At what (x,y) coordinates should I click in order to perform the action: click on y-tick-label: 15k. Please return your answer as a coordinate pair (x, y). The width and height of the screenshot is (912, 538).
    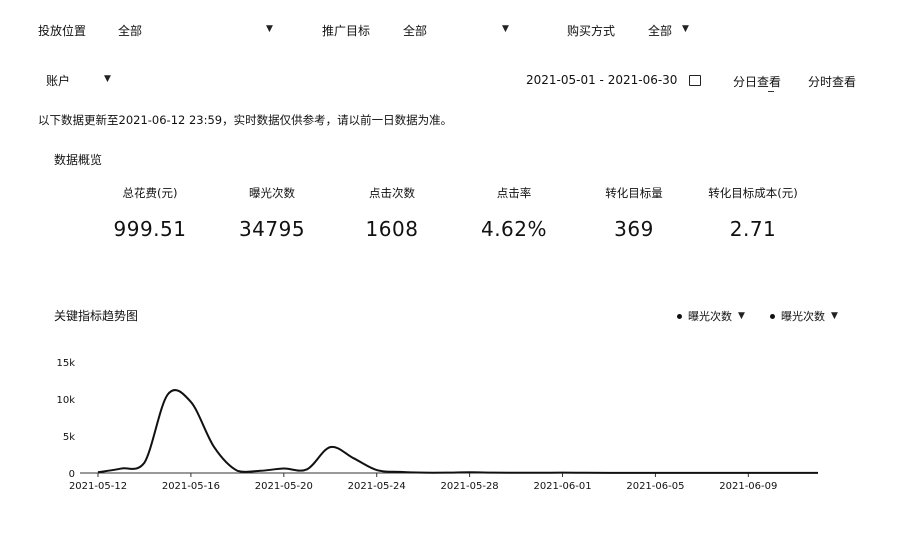
    Looking at the image, I should click on (65, 363).